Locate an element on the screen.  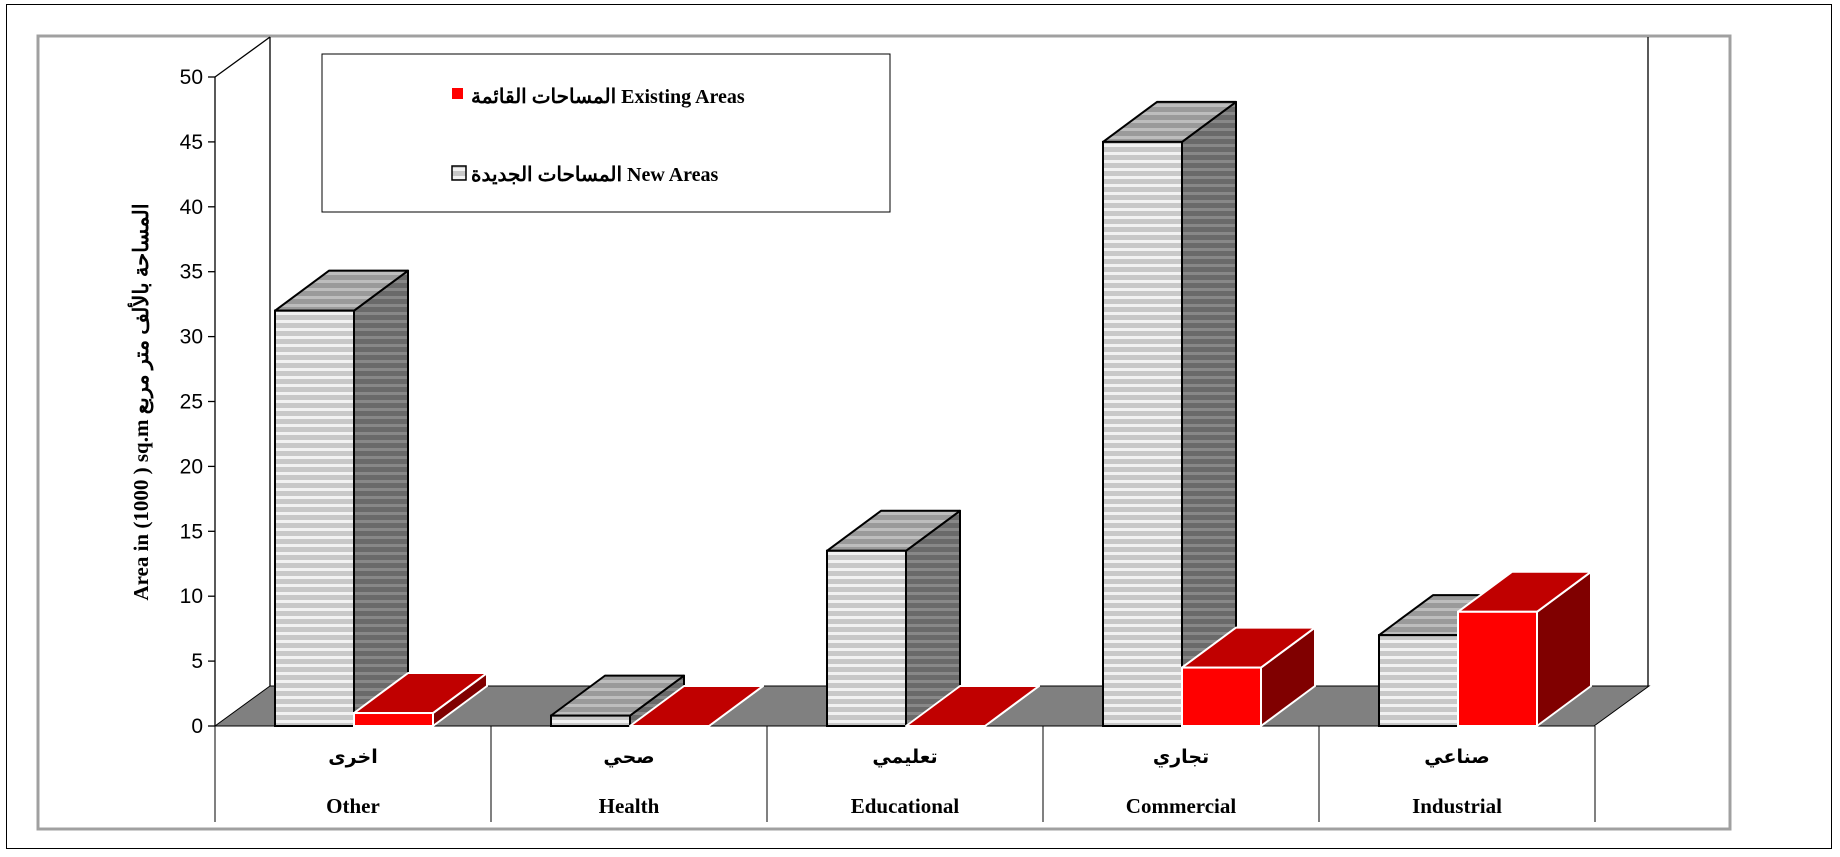
category-label-en: Commercial is located at coordinates (1181, 806).